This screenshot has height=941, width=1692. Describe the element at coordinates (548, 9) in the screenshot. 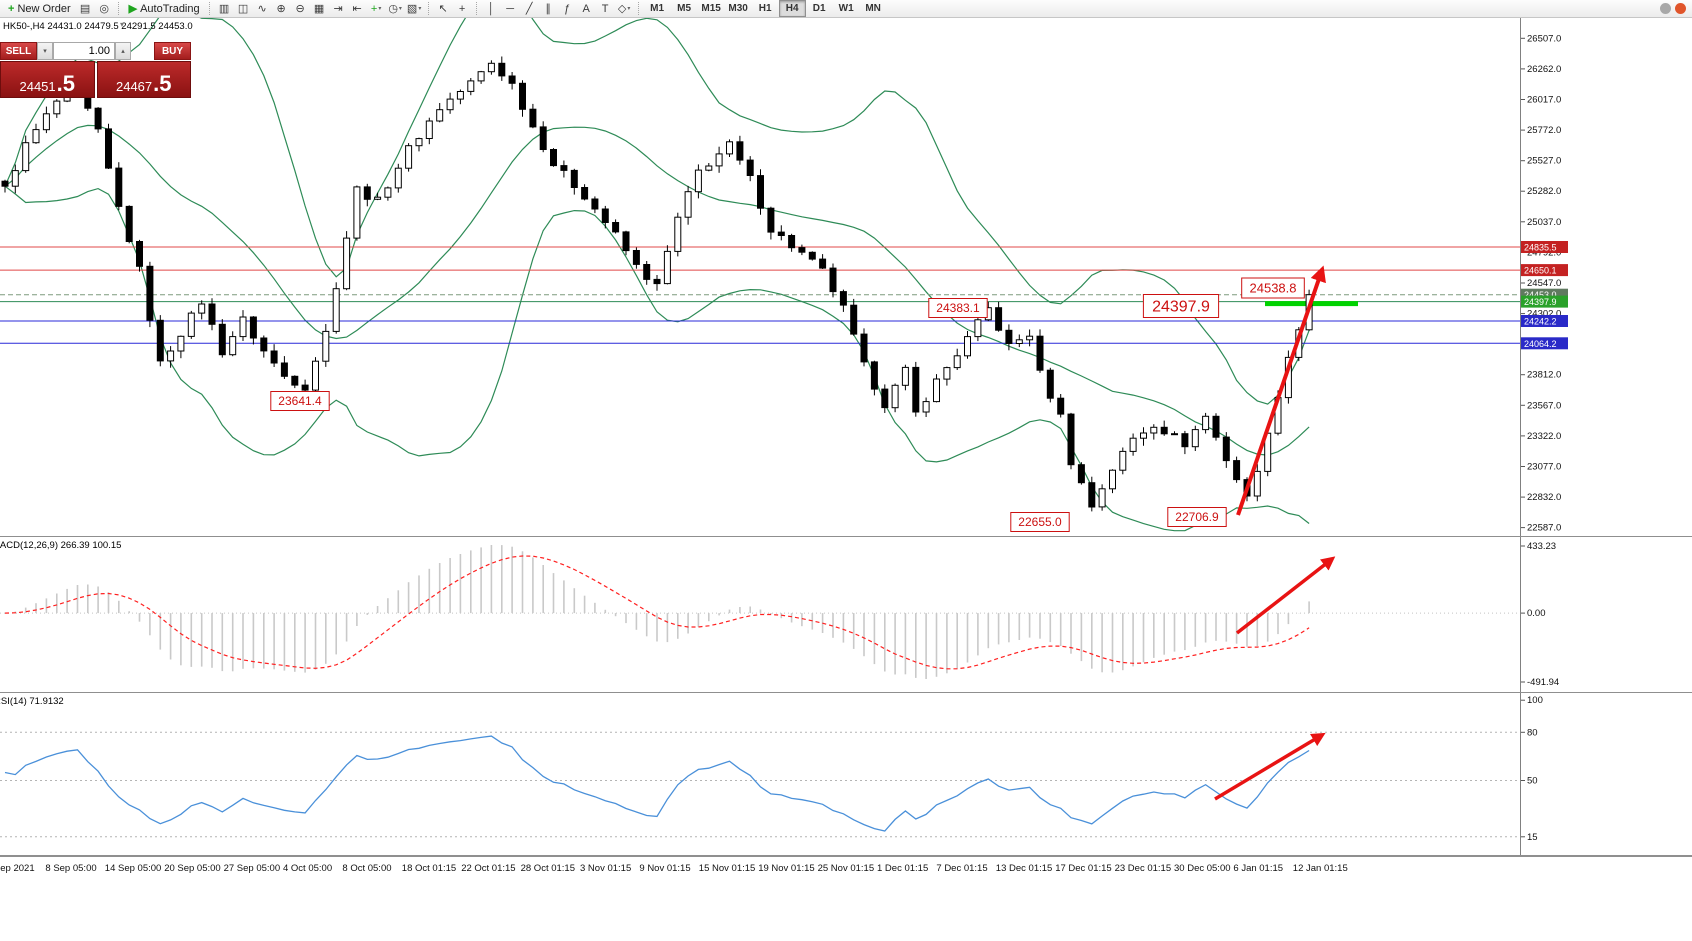

I see `channel-icon: ∥` at that location.